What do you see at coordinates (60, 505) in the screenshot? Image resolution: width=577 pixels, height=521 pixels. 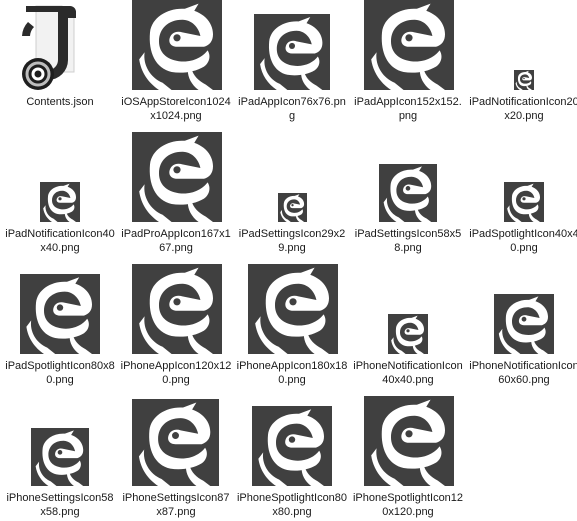 I see `file-name-label: iPhoneSettingsIcon58x58.png` at bounding box center [60, 505].